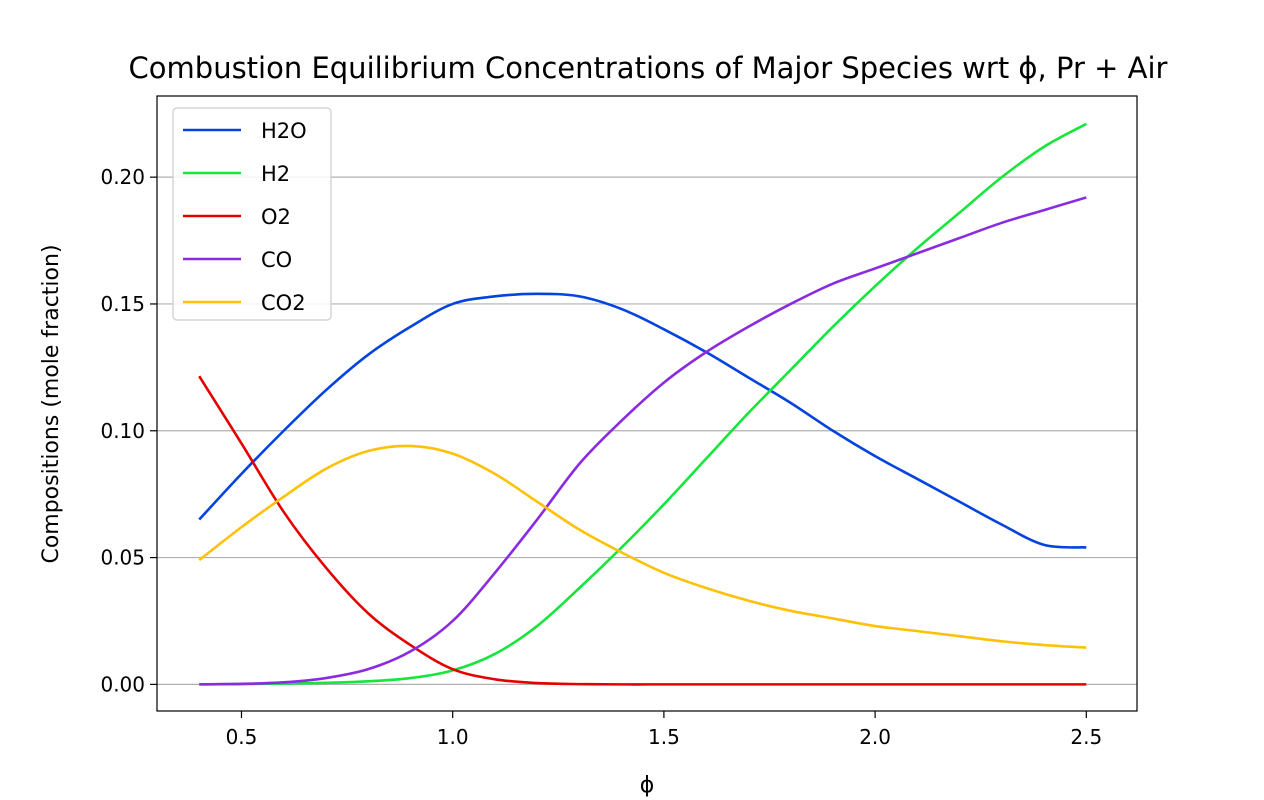  Describe the element at coordinates (122, 304) in the screenshot. I see `y-tick-label: 0.15` at that location.